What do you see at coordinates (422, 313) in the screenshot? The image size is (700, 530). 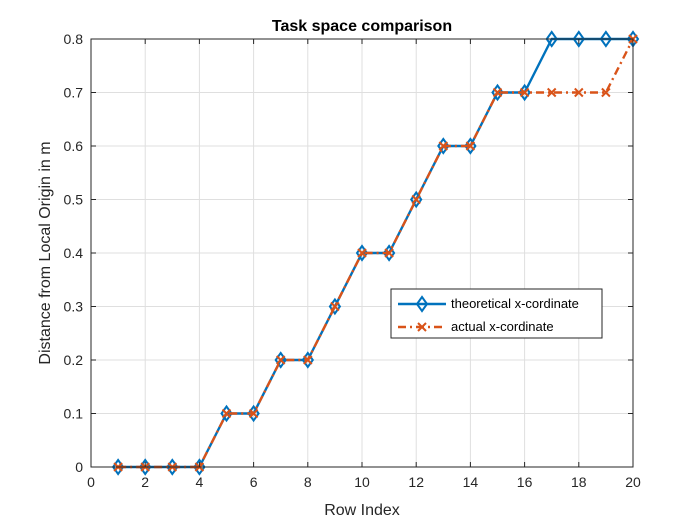 I see `legend-swatches` at bounding box center [422, 313].